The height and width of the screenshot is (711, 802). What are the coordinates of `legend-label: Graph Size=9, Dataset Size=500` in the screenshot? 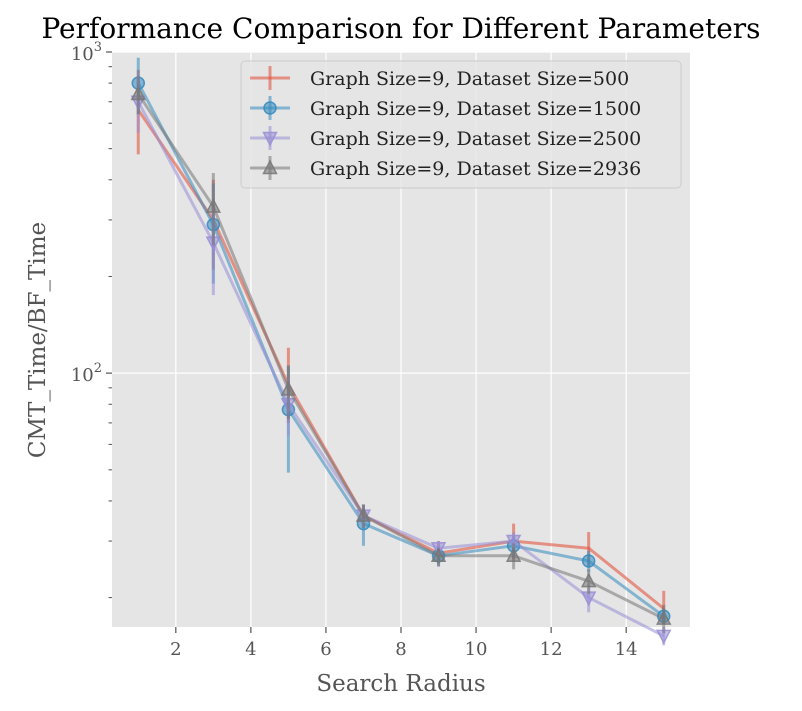 It's located at (469, 79).